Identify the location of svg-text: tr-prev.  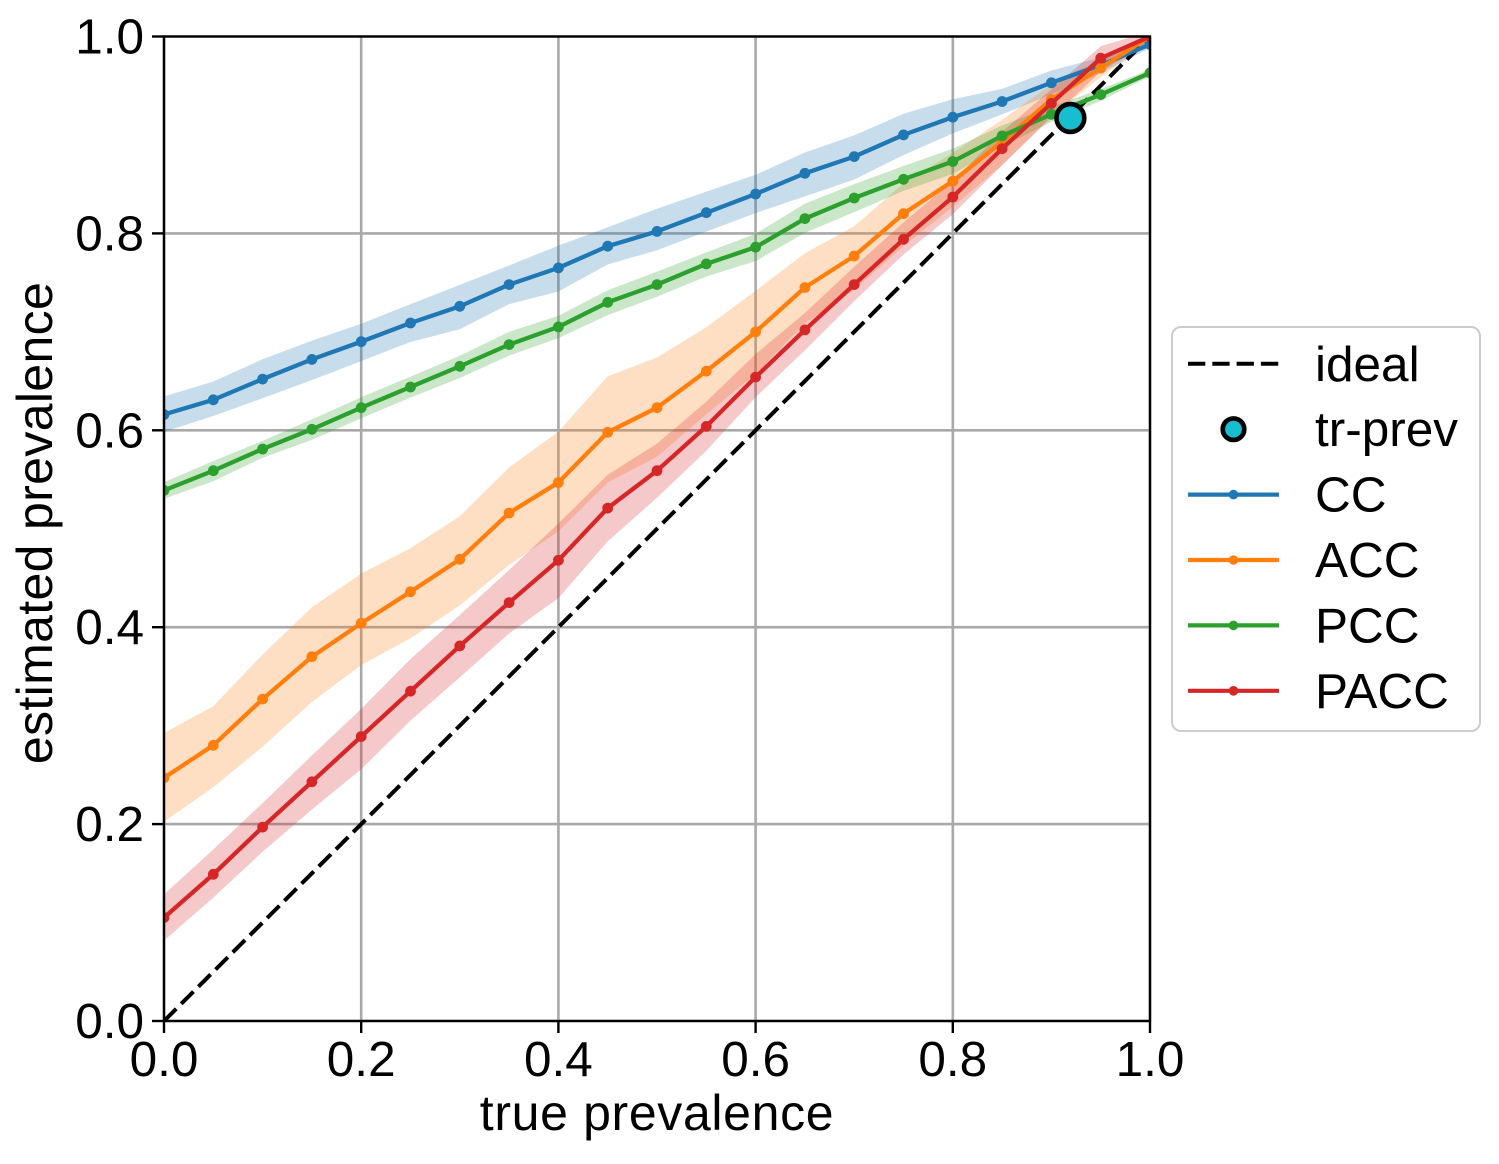
(1386, 429).